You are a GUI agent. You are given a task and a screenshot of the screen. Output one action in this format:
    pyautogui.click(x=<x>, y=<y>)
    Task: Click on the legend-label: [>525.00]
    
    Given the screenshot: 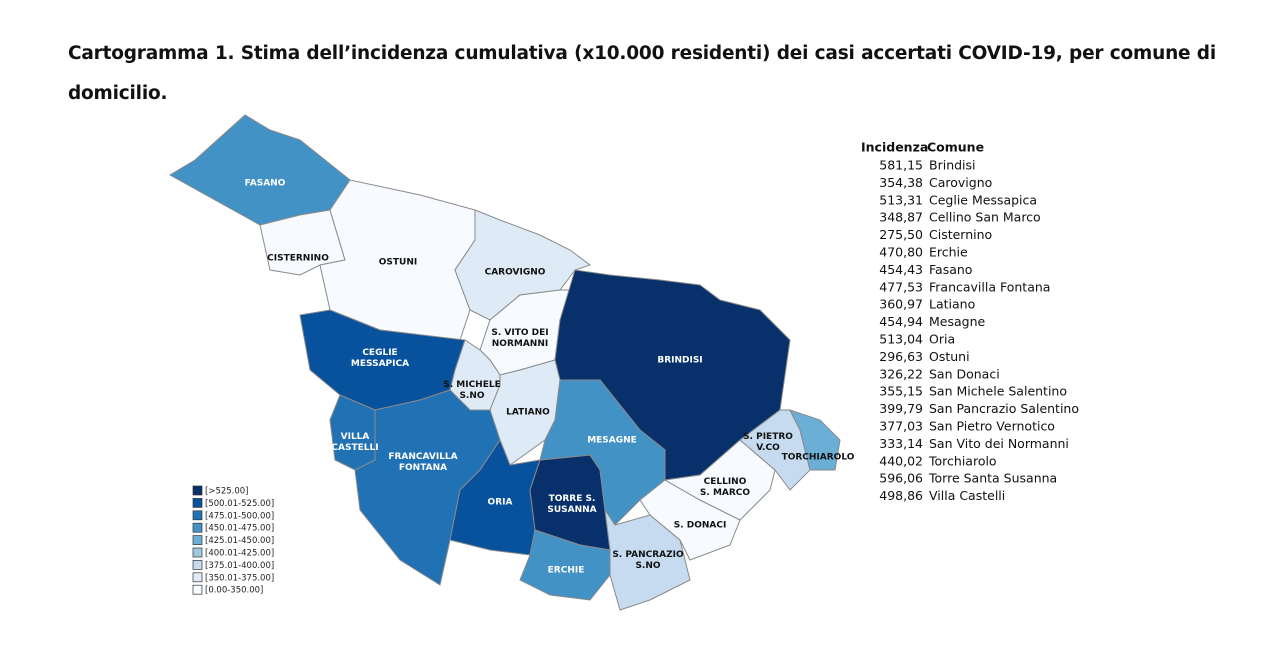 What is the action you would take?
    pyautogui.click(x=227, y=492)
    